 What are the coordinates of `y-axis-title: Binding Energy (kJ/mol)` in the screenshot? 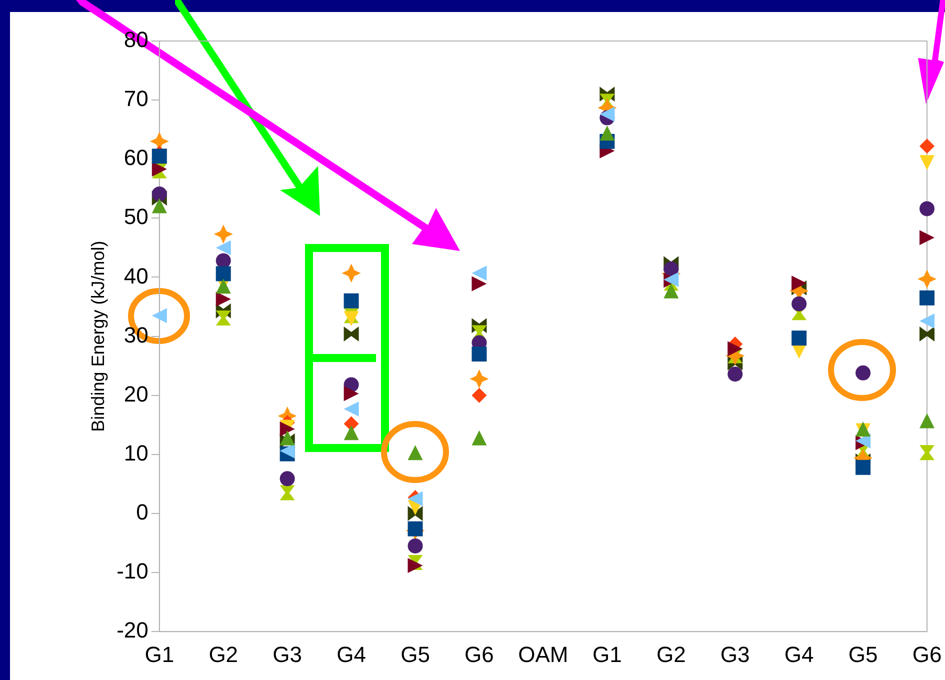 It's located at (98, 336).